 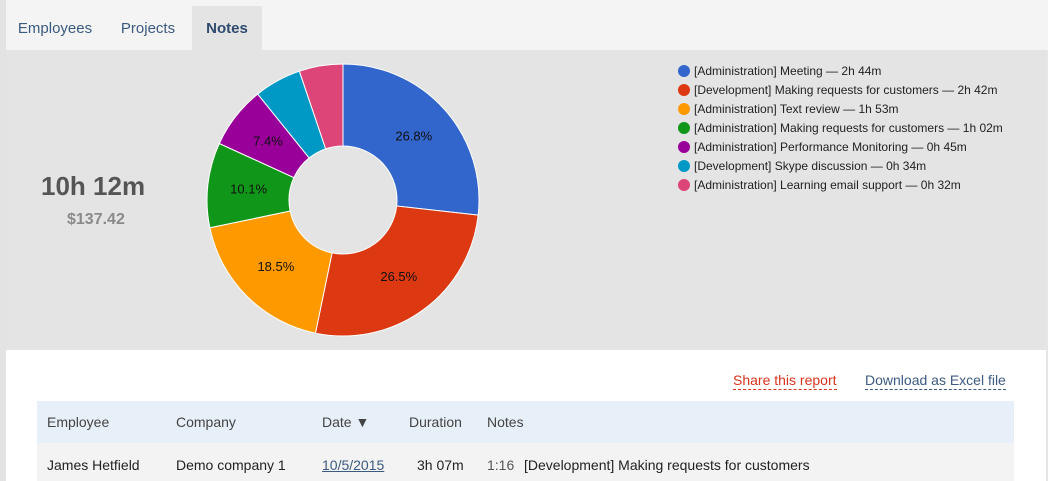 I want to click on slice-label-2: 18.5%, so click(x=275, y=266).